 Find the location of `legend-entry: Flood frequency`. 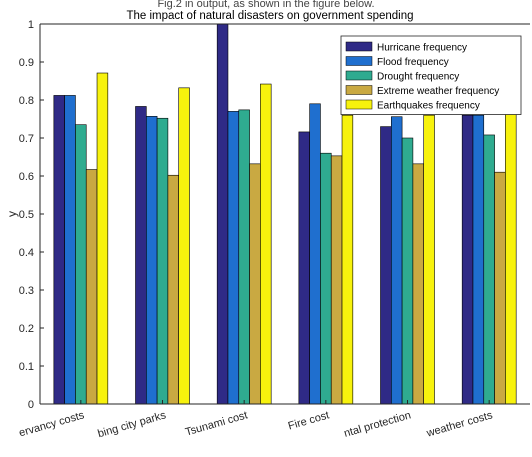

legend-entry: Flood frequency is located at coordinates (413, 62).